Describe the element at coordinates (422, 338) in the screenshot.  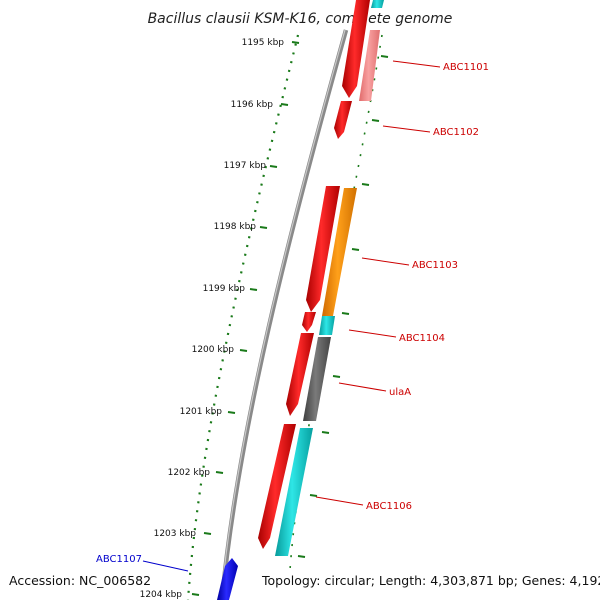
I see `gene-label: ABC1104` at that location.